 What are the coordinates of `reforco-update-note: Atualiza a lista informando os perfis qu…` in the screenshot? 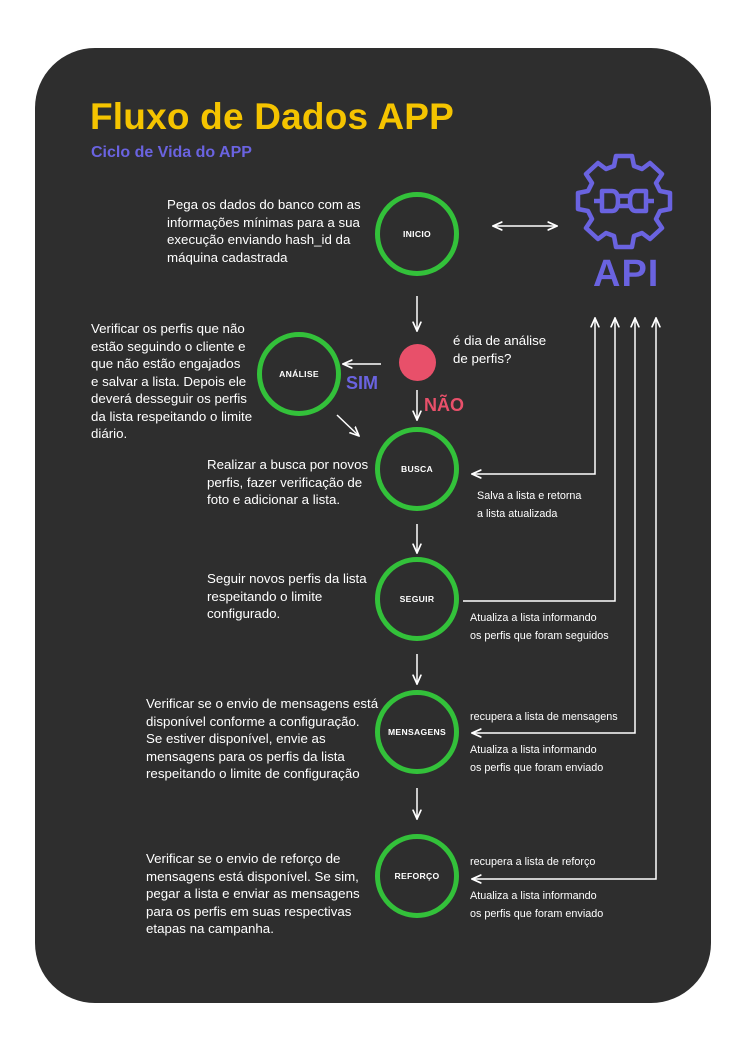 It's located at (537, 905).